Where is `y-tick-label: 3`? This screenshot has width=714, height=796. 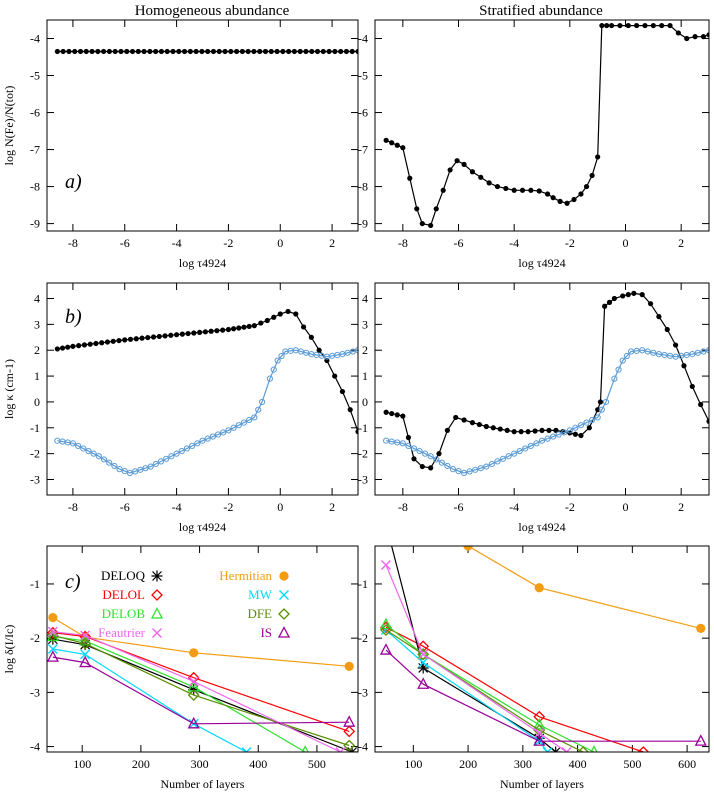 y-tick-label: 3 is located at coordinates (365, 324).